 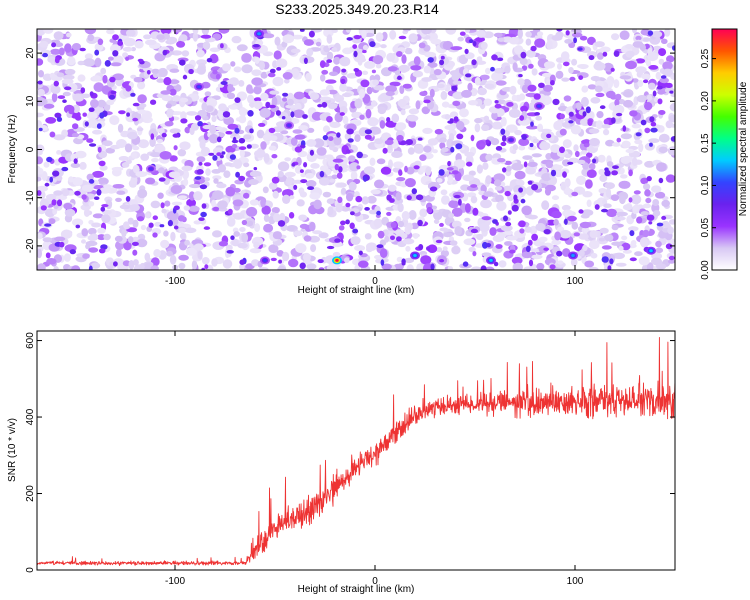 What do you see at coordinates (356, 589) in the screenshot?
I see `snr-xlabel: Height of straight line (km)` at bounding box center [356, 589].